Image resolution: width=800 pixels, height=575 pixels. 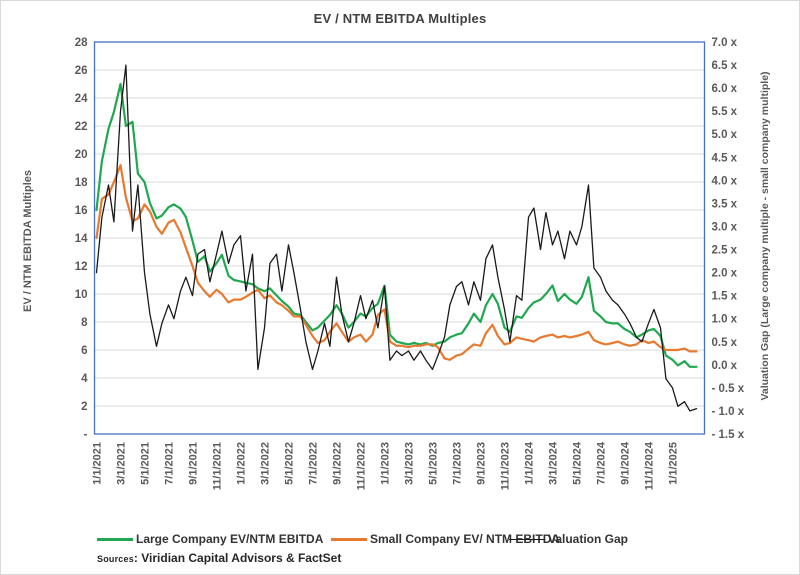 I want to click on x-axis-tick: 9/1/2023, so click(x=482, y=463).